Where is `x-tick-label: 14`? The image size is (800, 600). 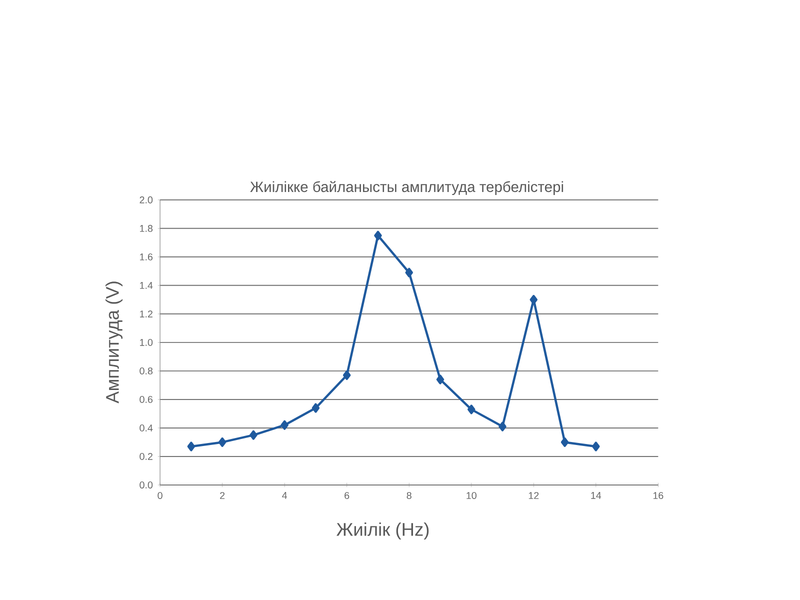 x-tick-label: 14 is located at coordinates (596, 495).